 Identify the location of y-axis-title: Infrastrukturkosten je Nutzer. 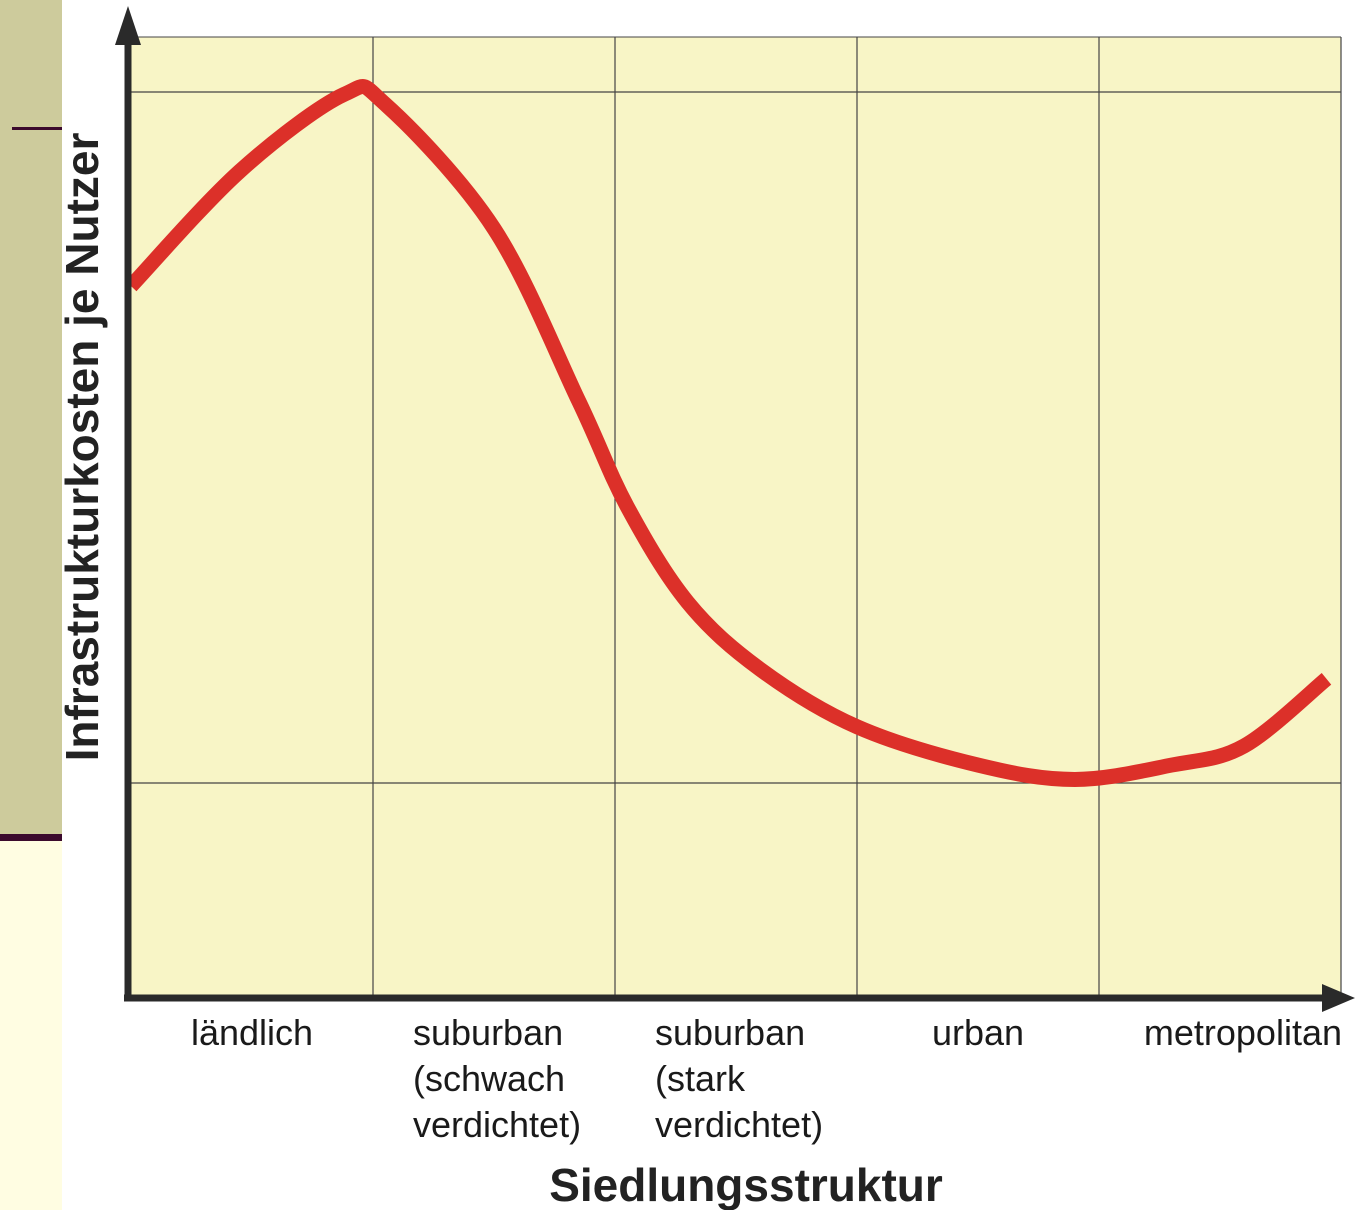
(82, 447).